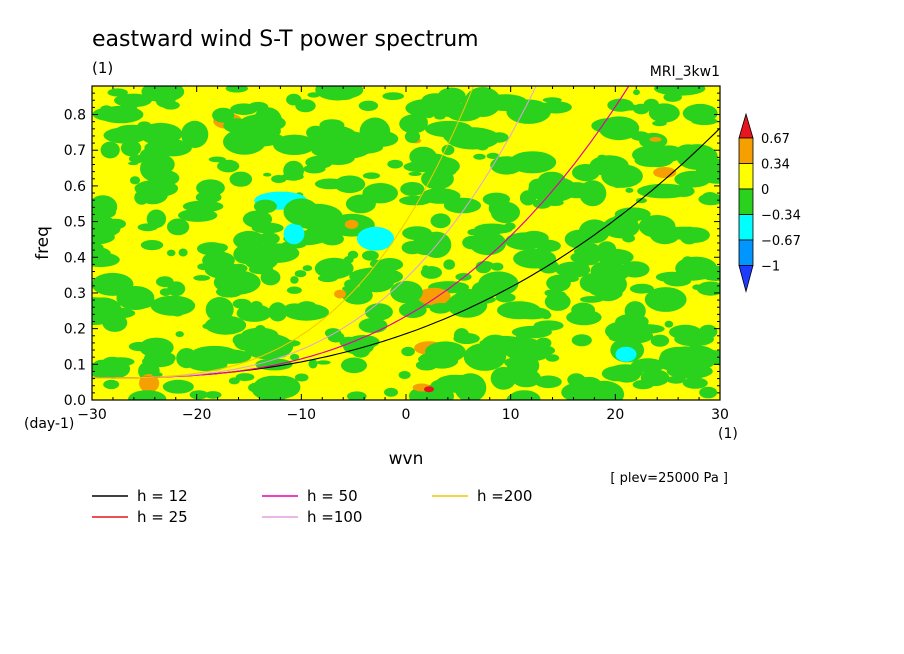 This screenshot has height=654, width=904. Describe the element at coordinates (769, 203) in the screenshot. I see `colorbar: 0.67 0.34 0 −0.34 −0.67 −1` at that location.